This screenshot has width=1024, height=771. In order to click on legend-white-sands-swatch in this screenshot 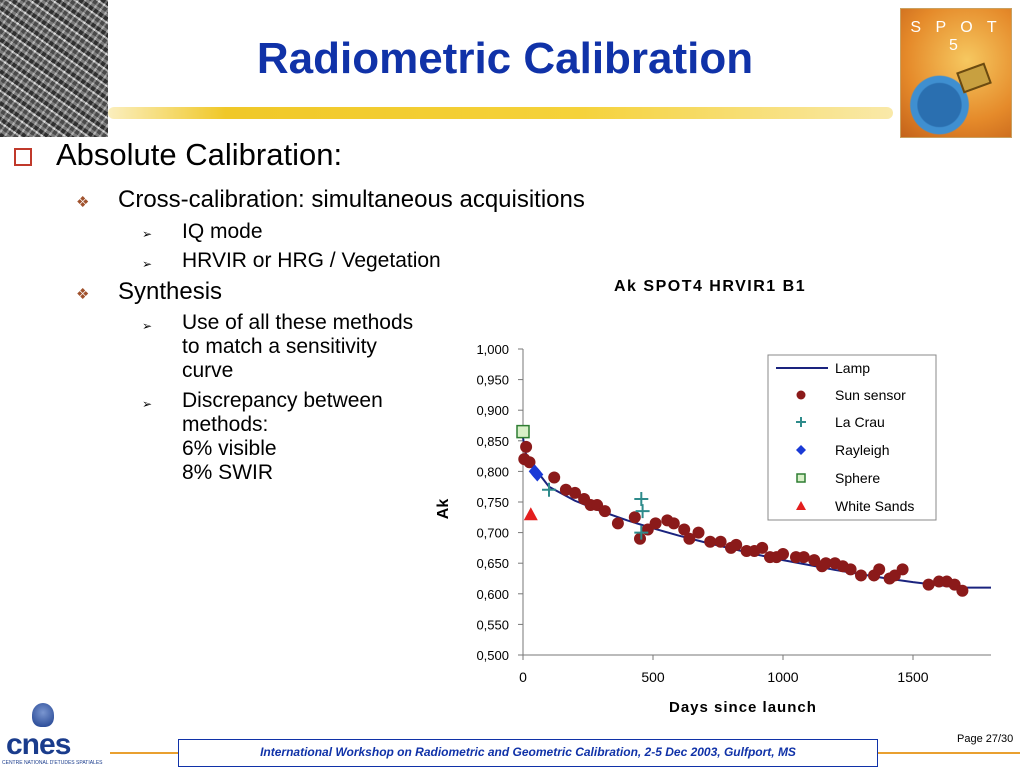, I will do `click(801, 505)`.